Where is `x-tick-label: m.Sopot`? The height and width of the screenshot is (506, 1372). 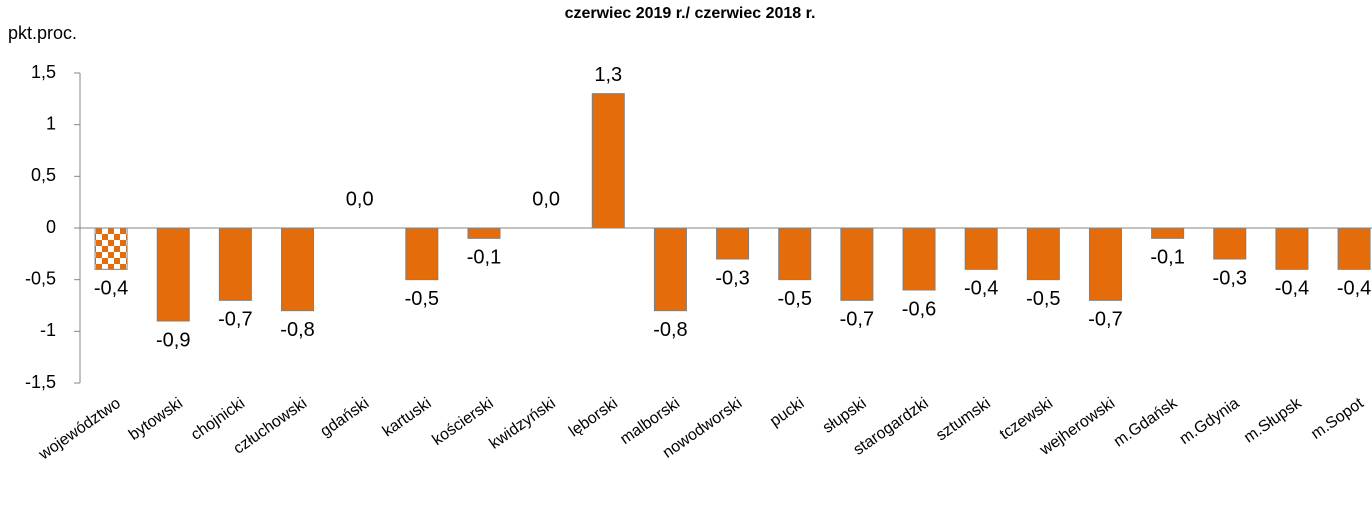
x-tick-label: m.Sopot is located at coordinates (1337, 418).